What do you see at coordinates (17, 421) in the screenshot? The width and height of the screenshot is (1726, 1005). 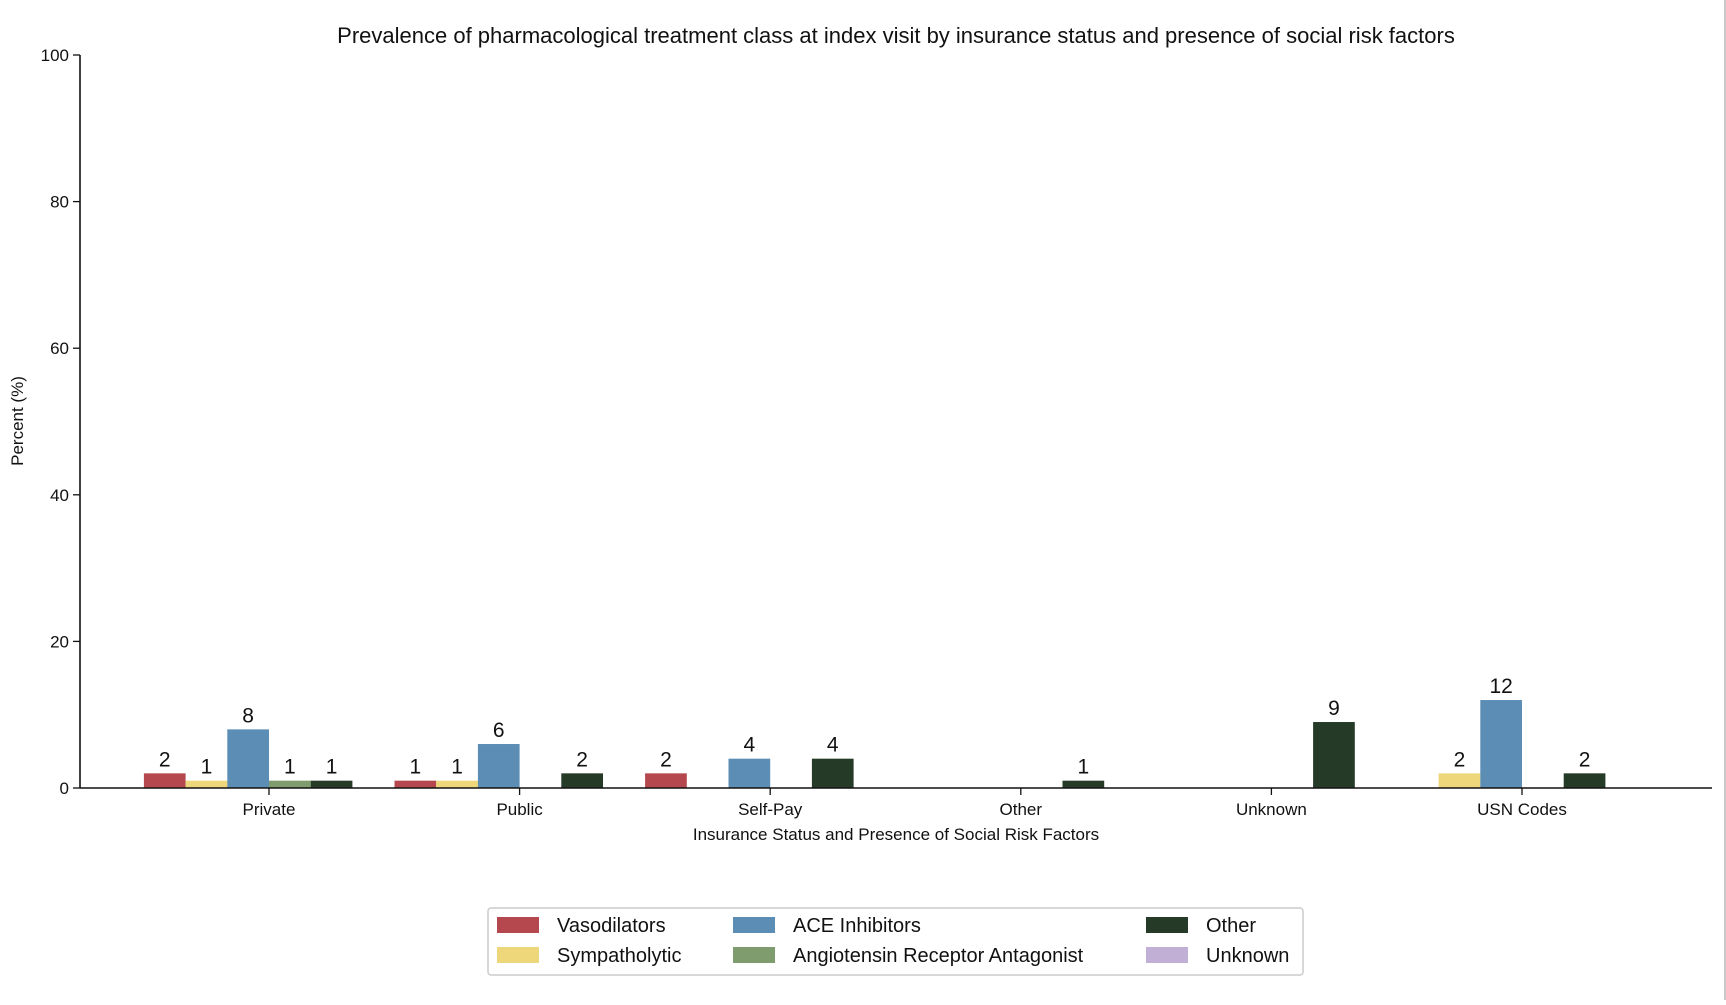 I see `y-axis-label: Percent (%)` at bounding box center [17, 421].